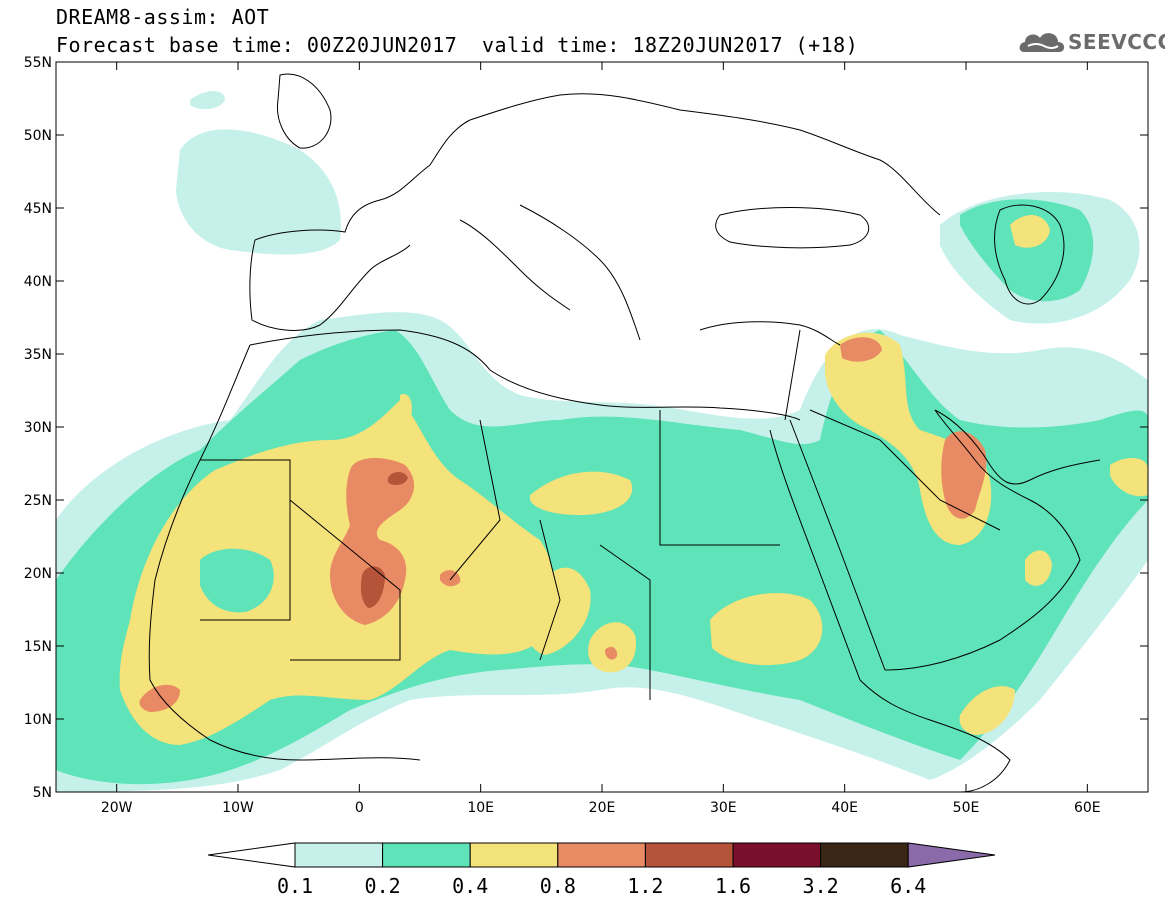 The width and height of the screenshot is (1165, 905). What do you see at coordinates (766, 629) in the screenshot?
I see `aot-region-ethiopia-yellow` at bounding box center [766, 629].